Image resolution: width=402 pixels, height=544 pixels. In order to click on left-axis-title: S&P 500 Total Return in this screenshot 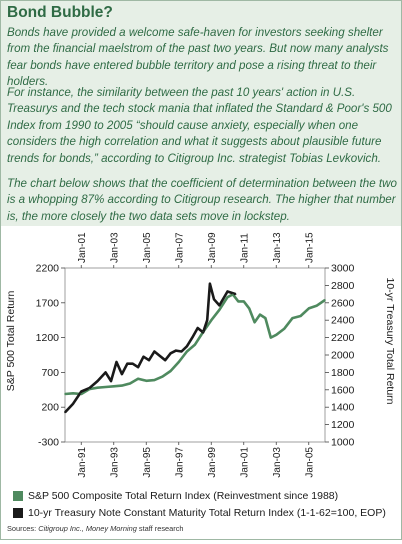, I will do `click(11, 341)`.